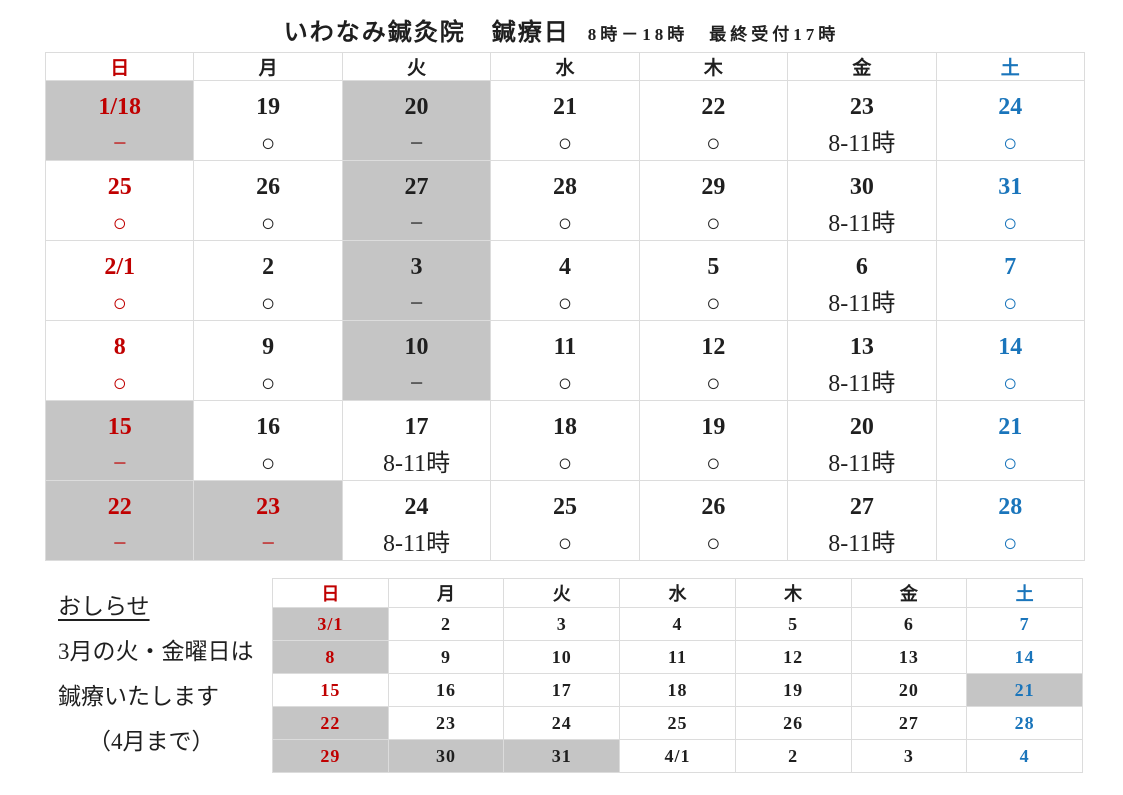 Image resolution: width=1123 pixels, height=795 pixels. What do you see at coordinates (330, 722) in the screenshot?
I see `date-label: 22` at bounding box center [330, 722].